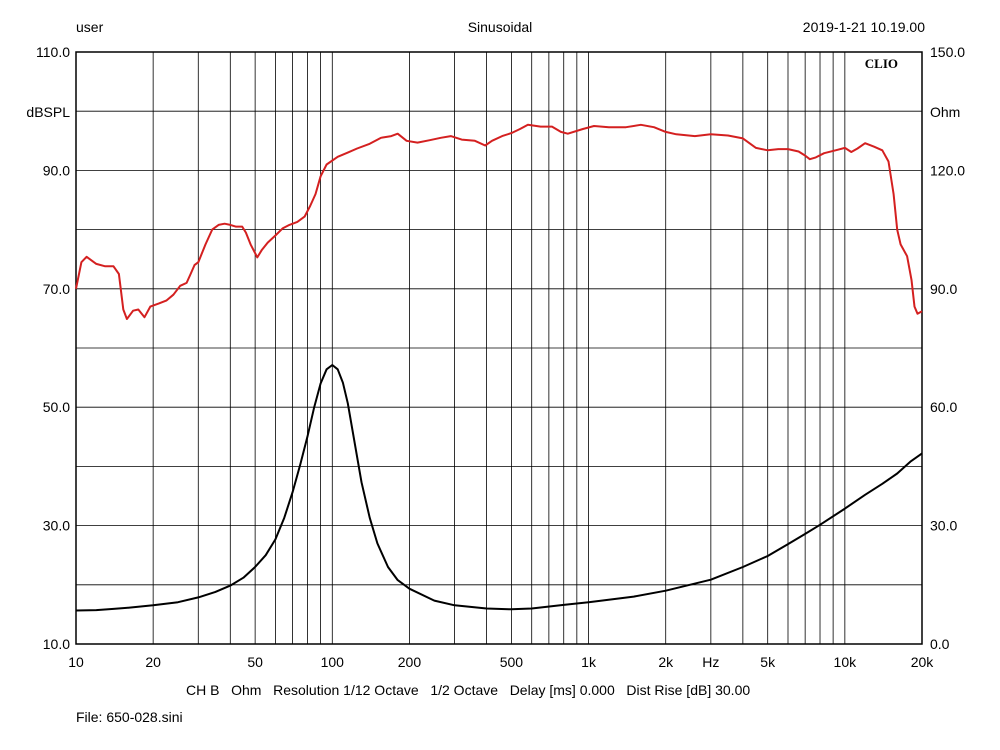 This screenshot has height=750, width=1000. What do you see at coordinates (333, 662) in the screenshot?
I see `x-tick-label: 100` at bounding box center [333, 662].